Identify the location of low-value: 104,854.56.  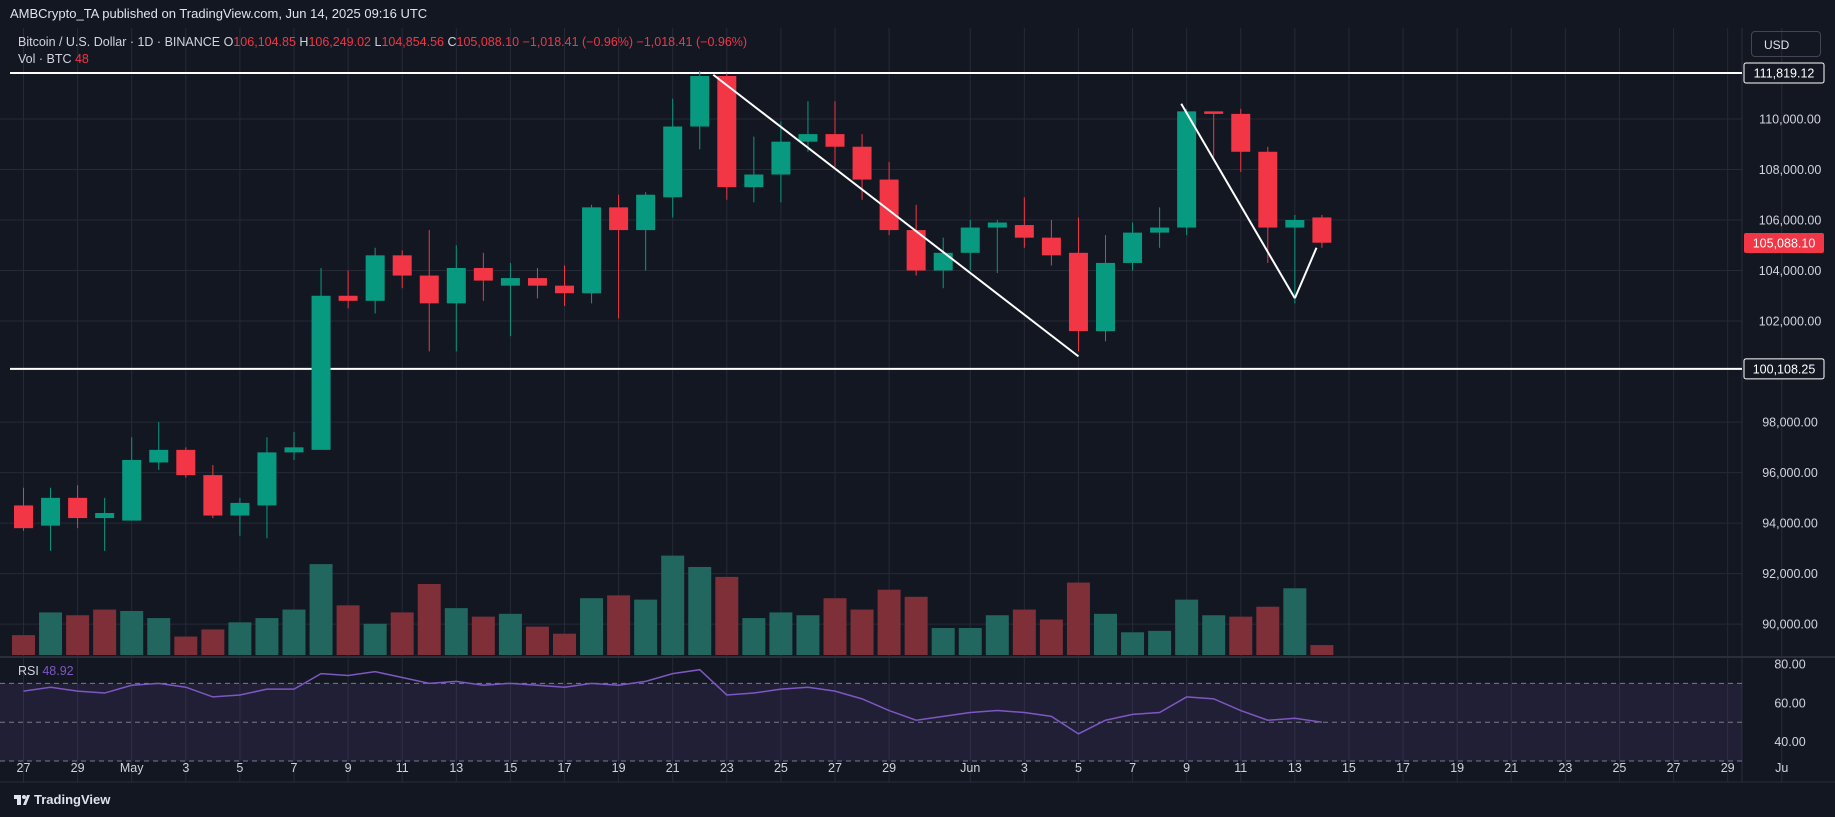
(412, 42).